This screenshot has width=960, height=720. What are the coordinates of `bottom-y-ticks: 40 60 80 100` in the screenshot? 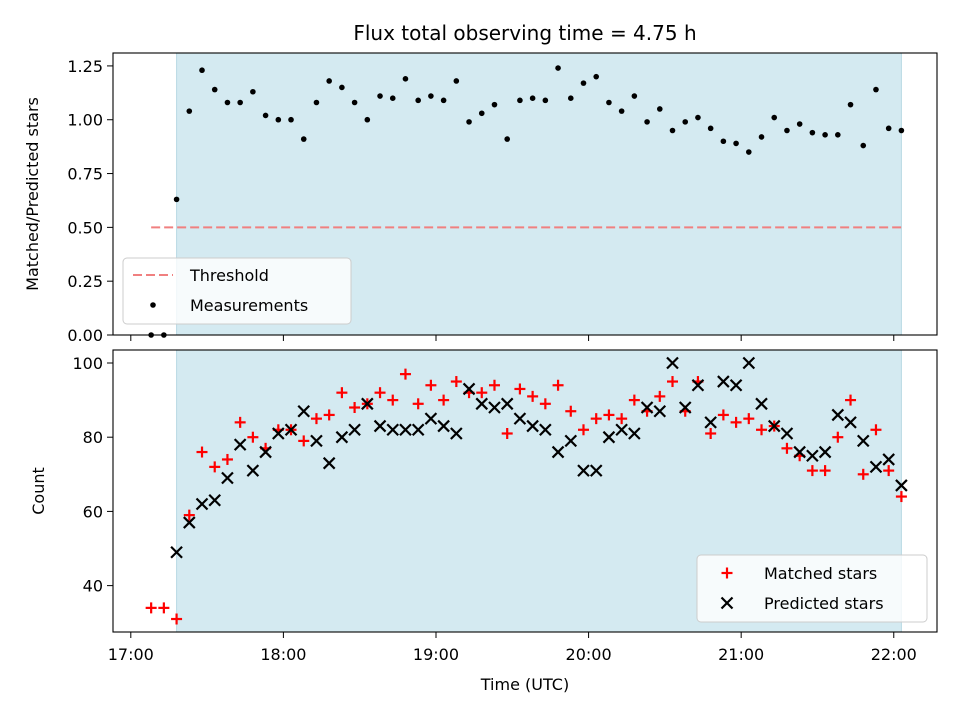 It's located at (92, 475).